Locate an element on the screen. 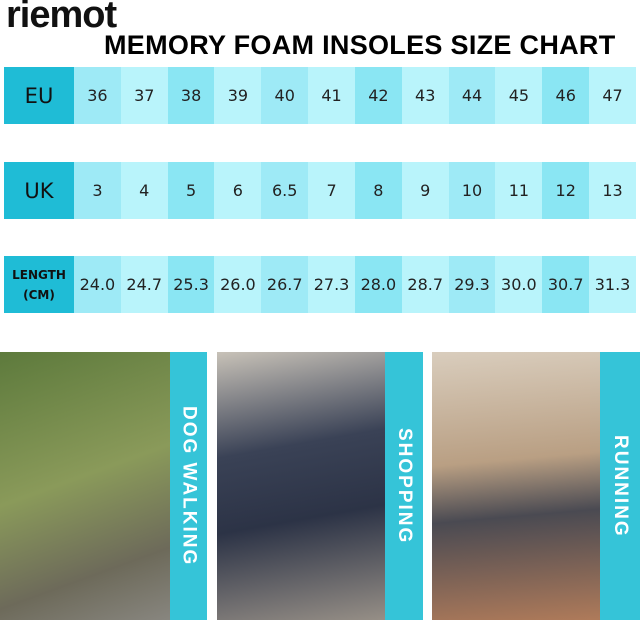  uk-row: UK 3 4 5 6 6.5 7 8 9 10 11 12 13 is located at coordinates (320, 190).